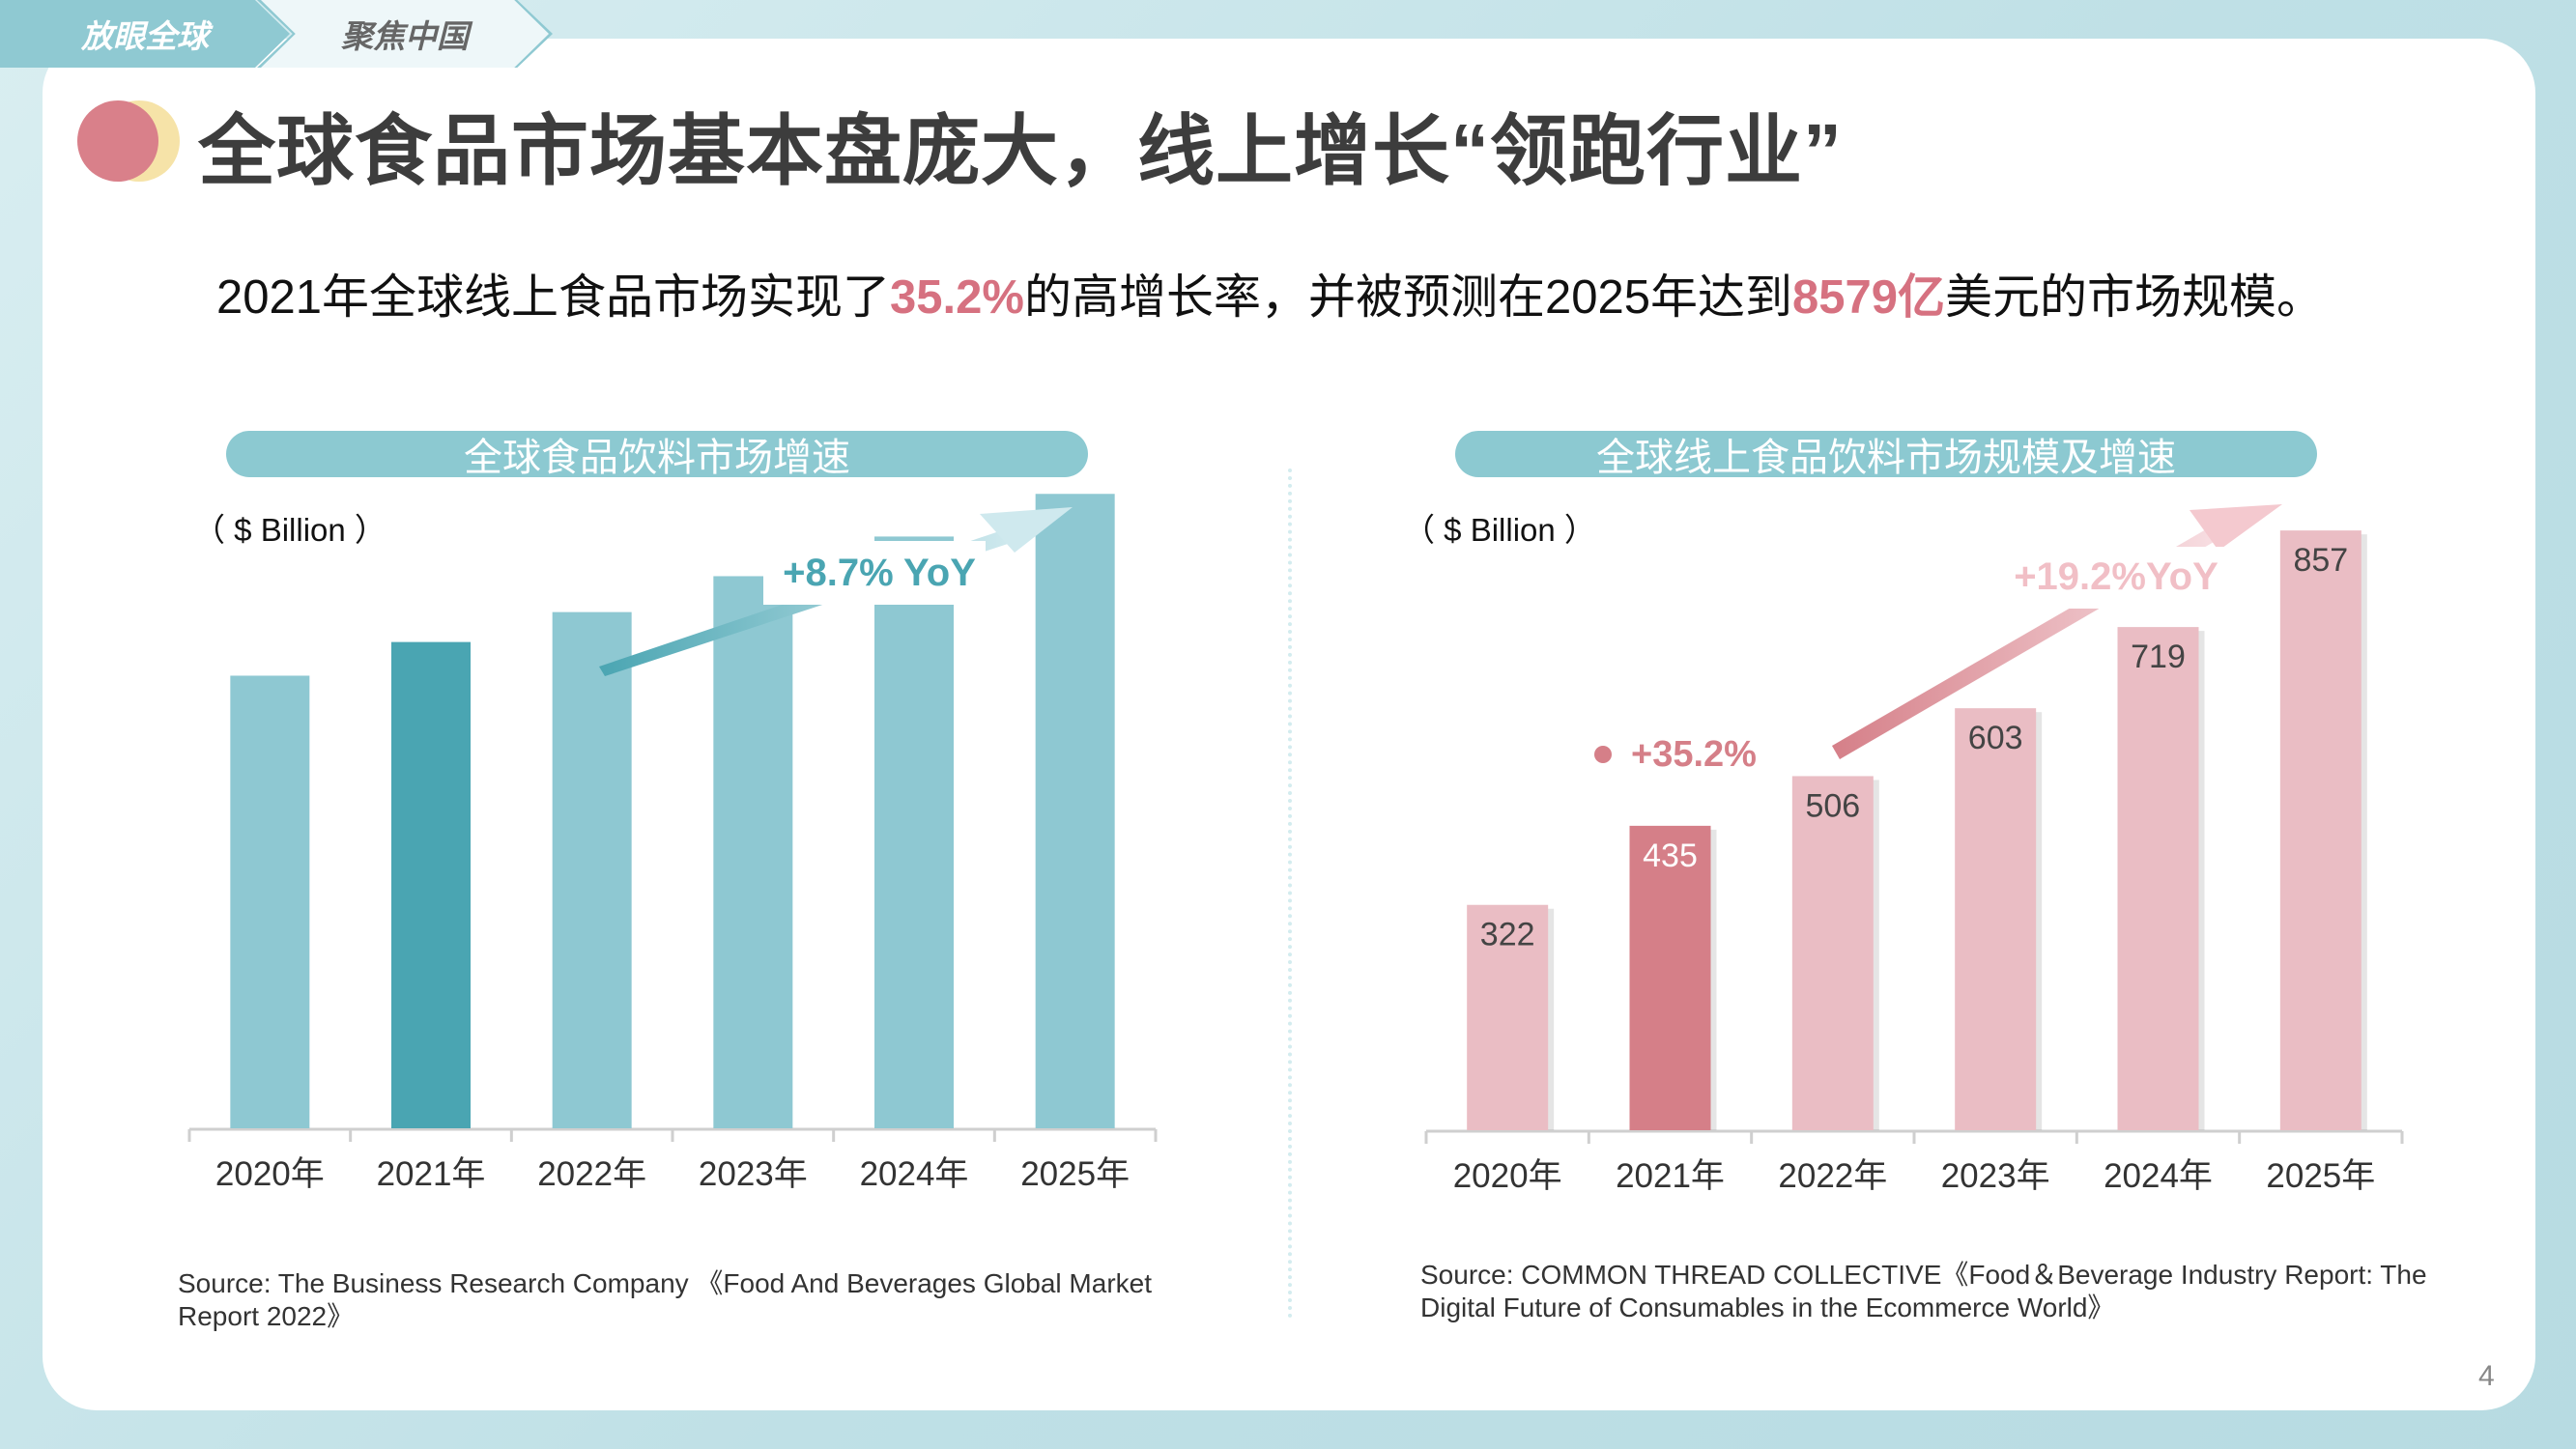  I want to click on data-label: 506, so click(1833, 805).